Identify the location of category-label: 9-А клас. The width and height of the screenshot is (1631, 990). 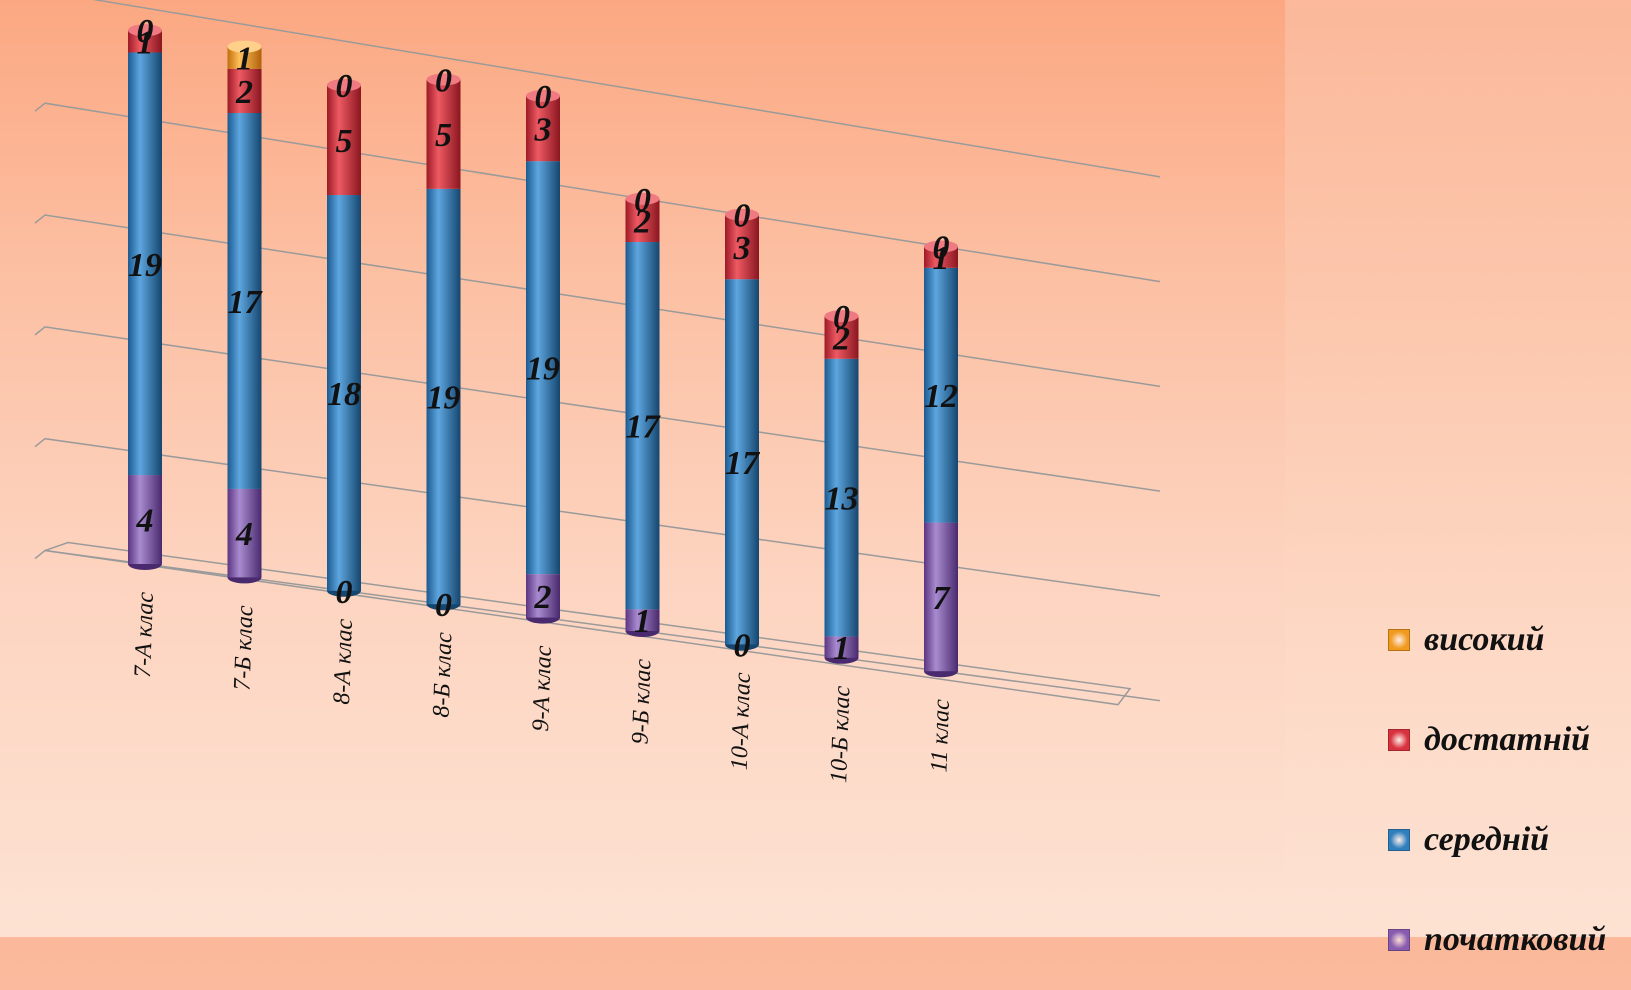
(542, 688).